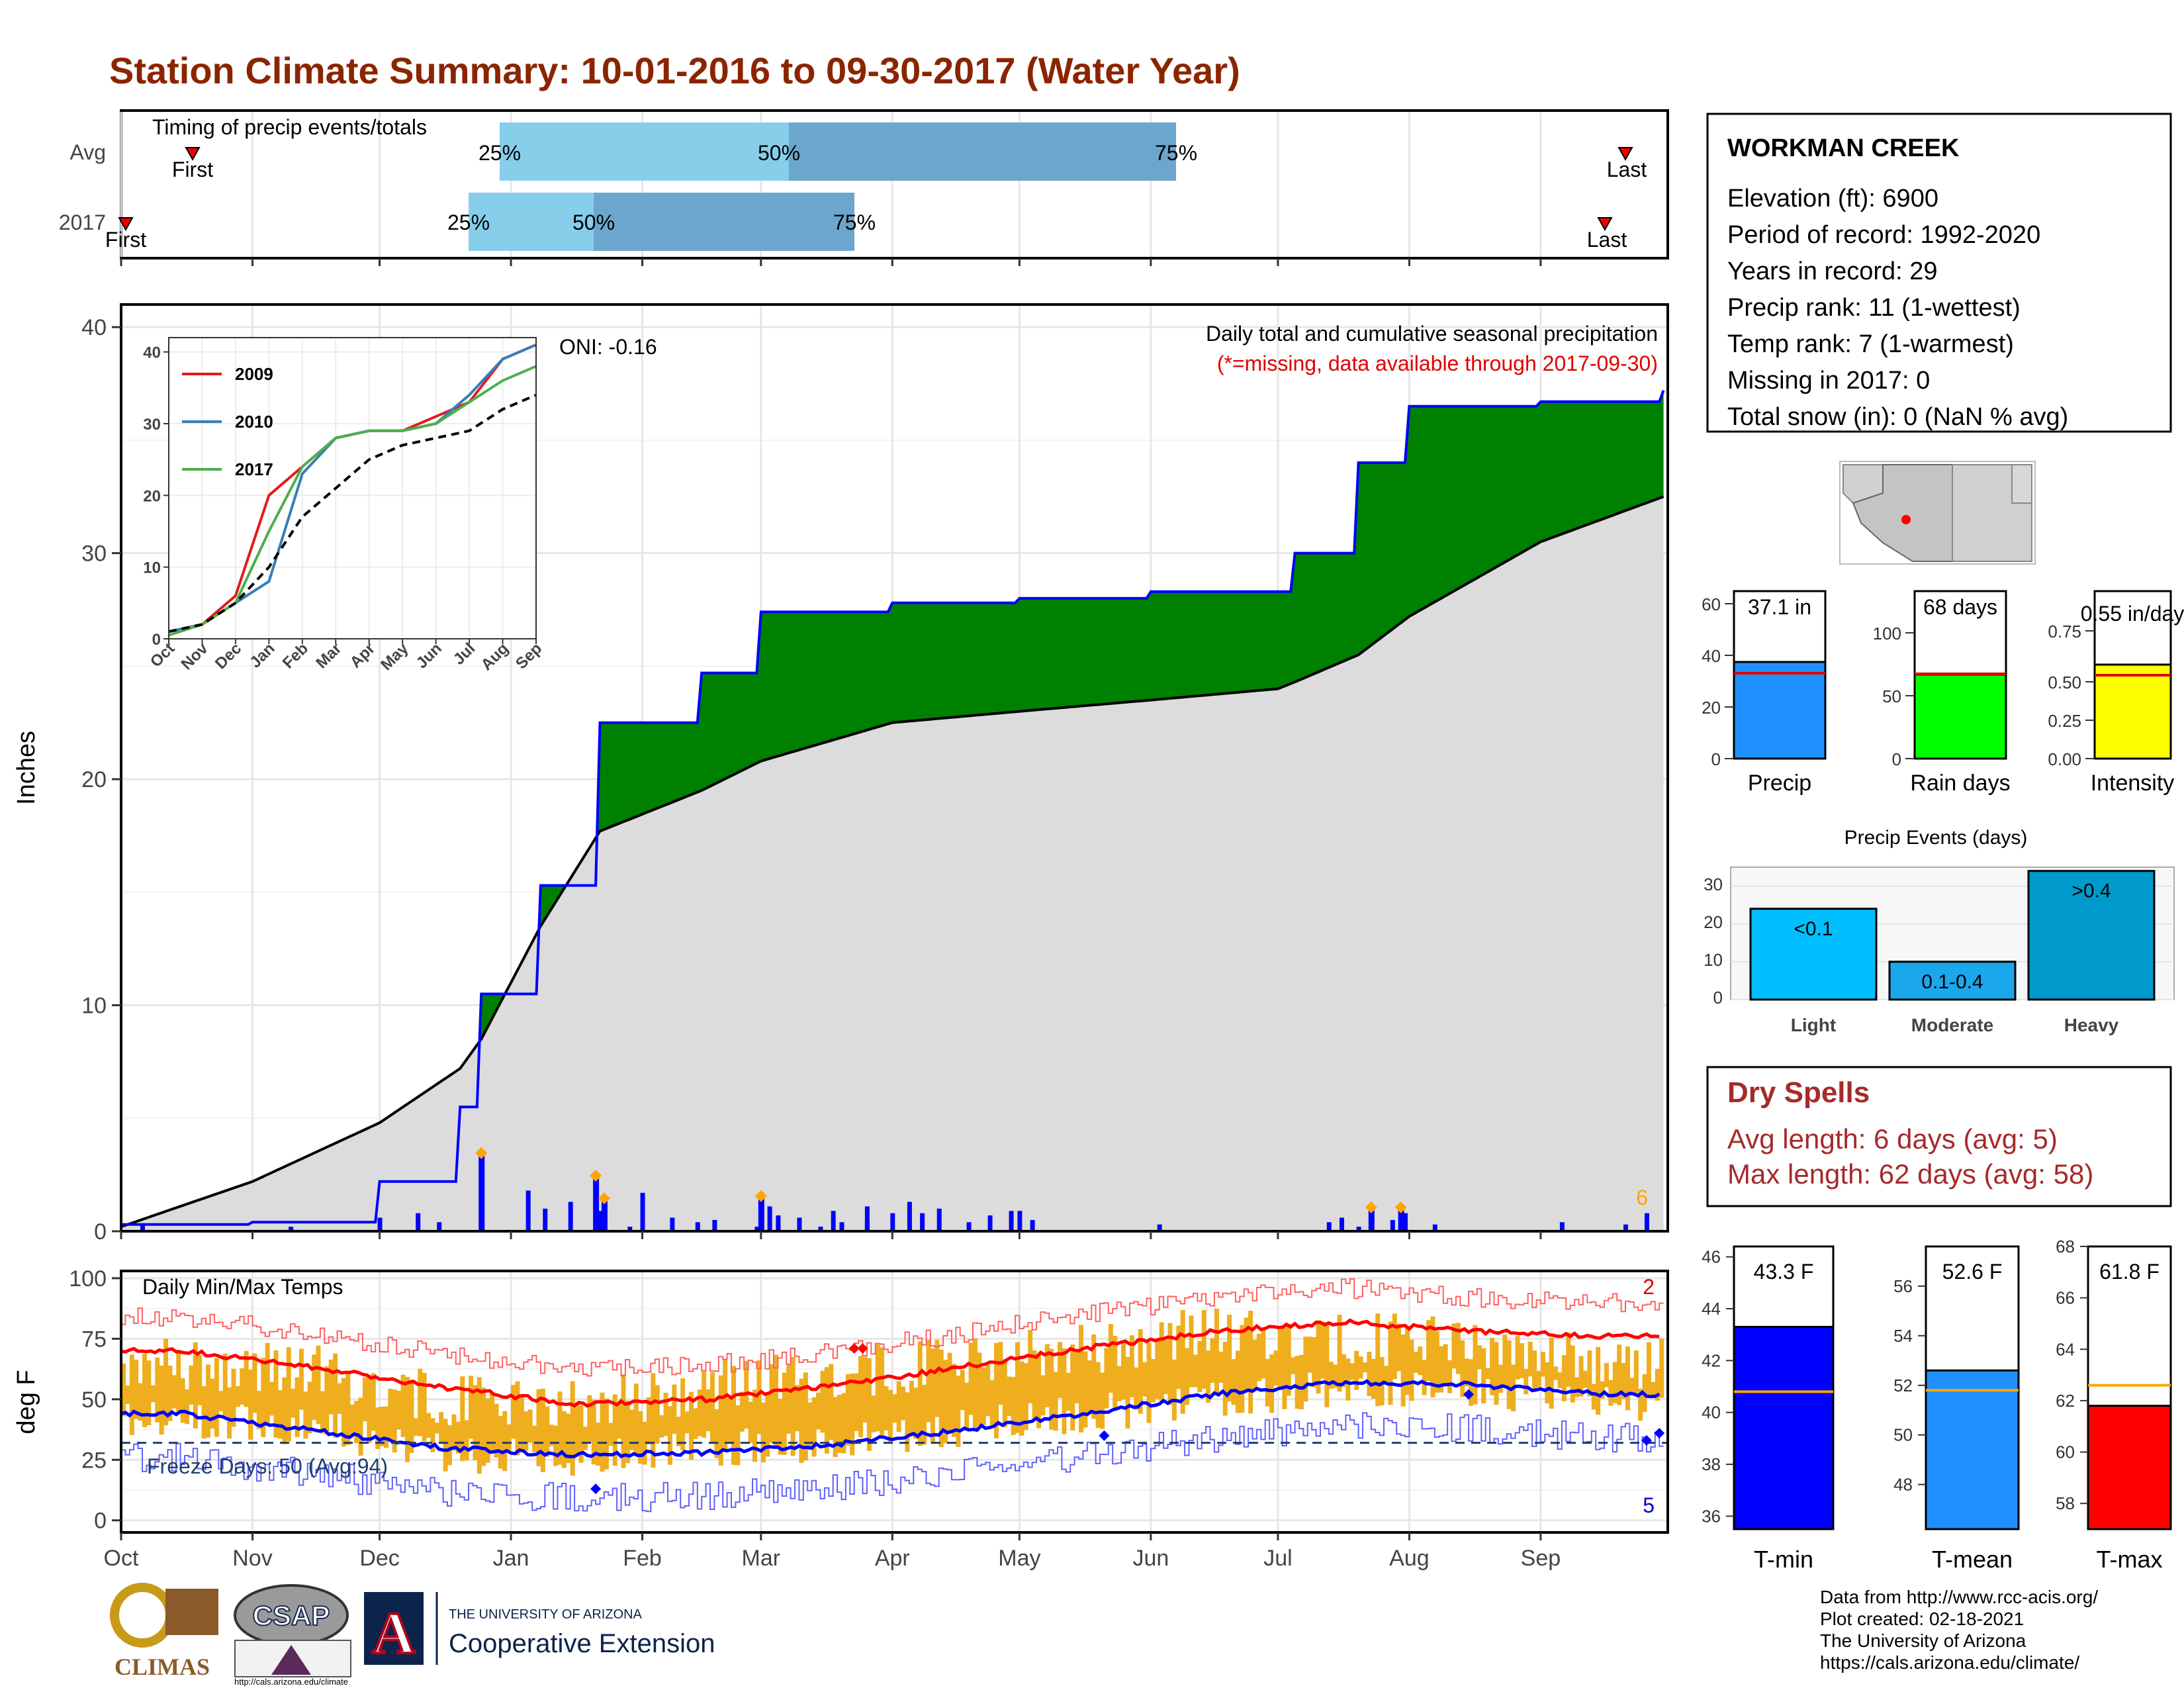 Image resolution: width=2184 pixels, height=1688 pixels. Describe the element at coordinates (2064, 631) in the screenshot. I see `tick-label: 0.75` at that location.